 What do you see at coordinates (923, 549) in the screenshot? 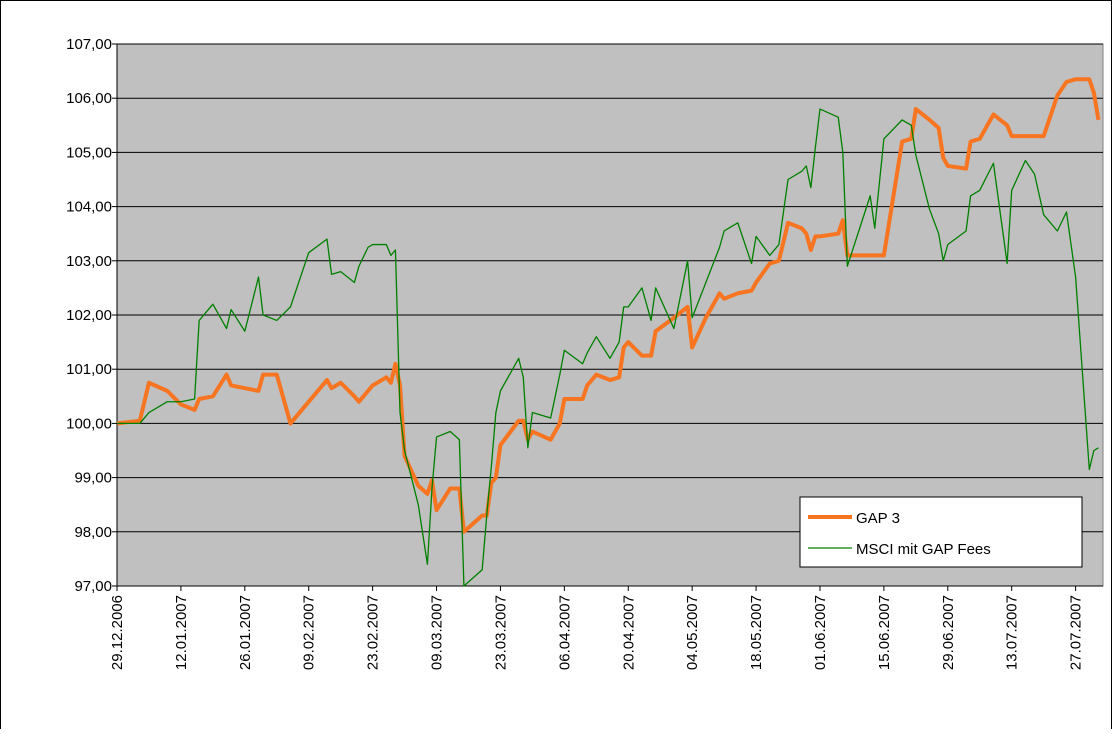
I see `legend-label: MSCI mit GAP Fees` at bounding box center [923, 549].